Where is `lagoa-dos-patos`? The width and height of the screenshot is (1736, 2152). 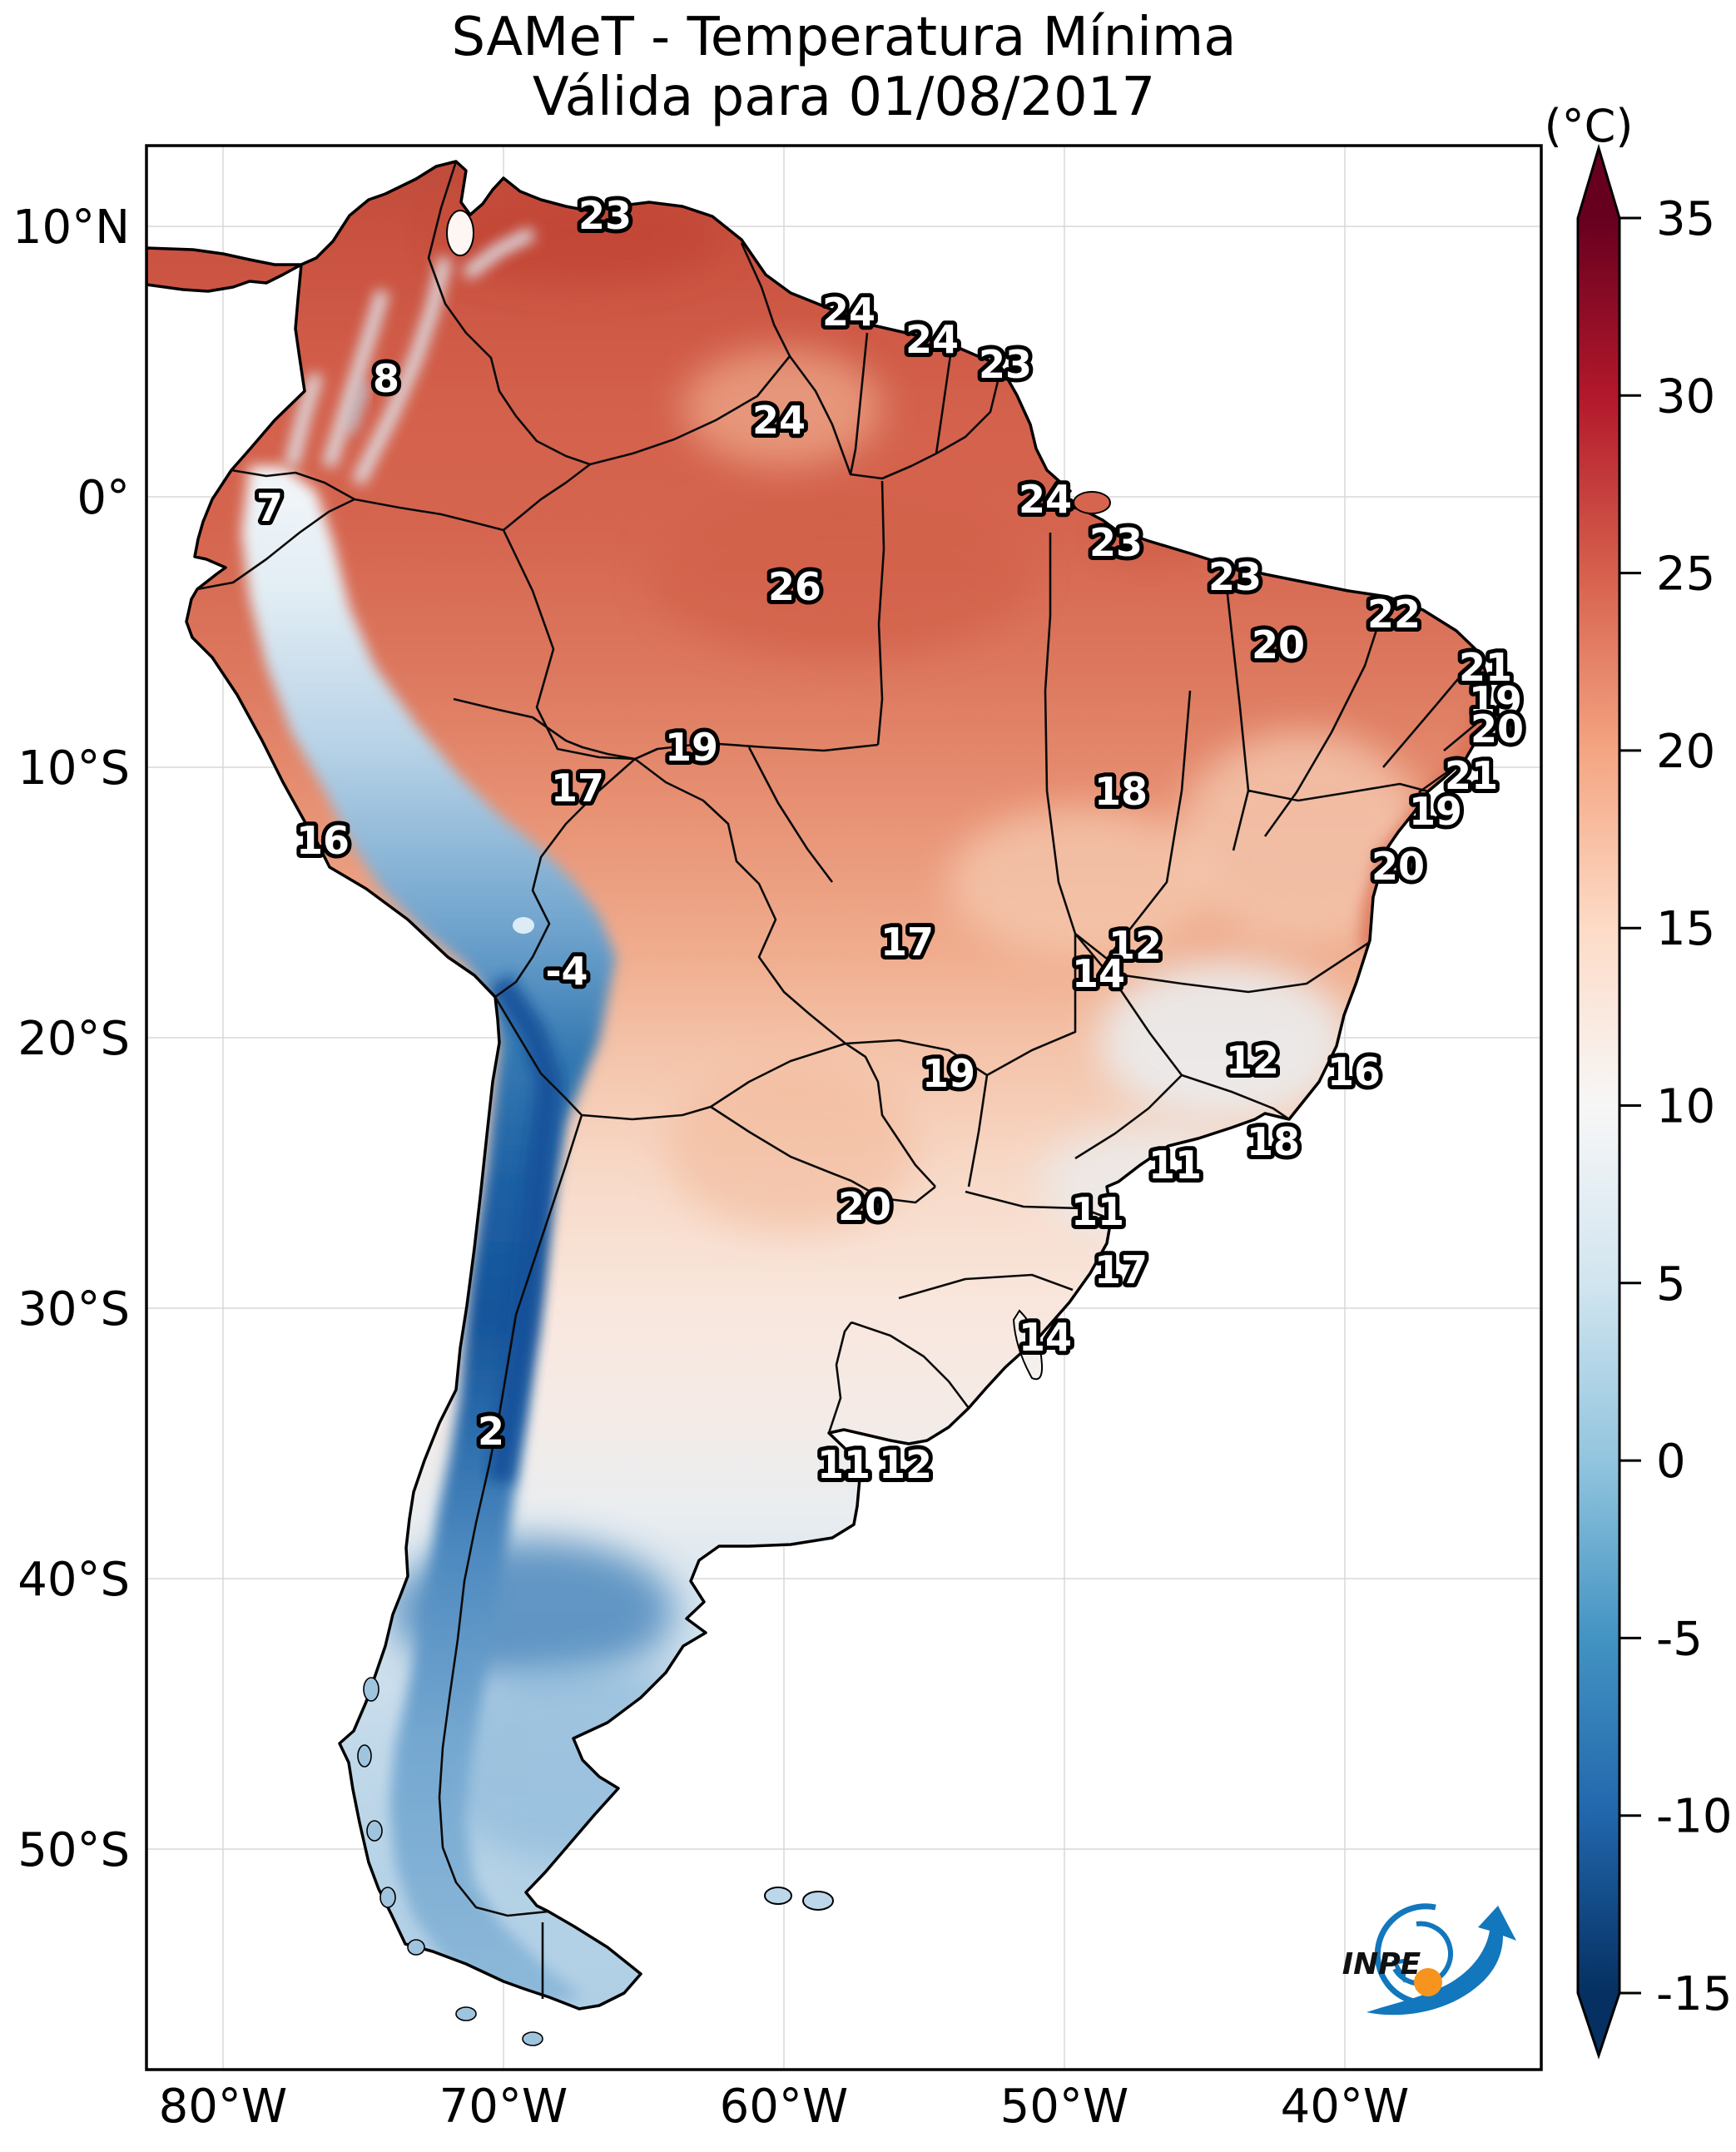
lagoa-dos-patos is located at coordinates (1028, 1345).